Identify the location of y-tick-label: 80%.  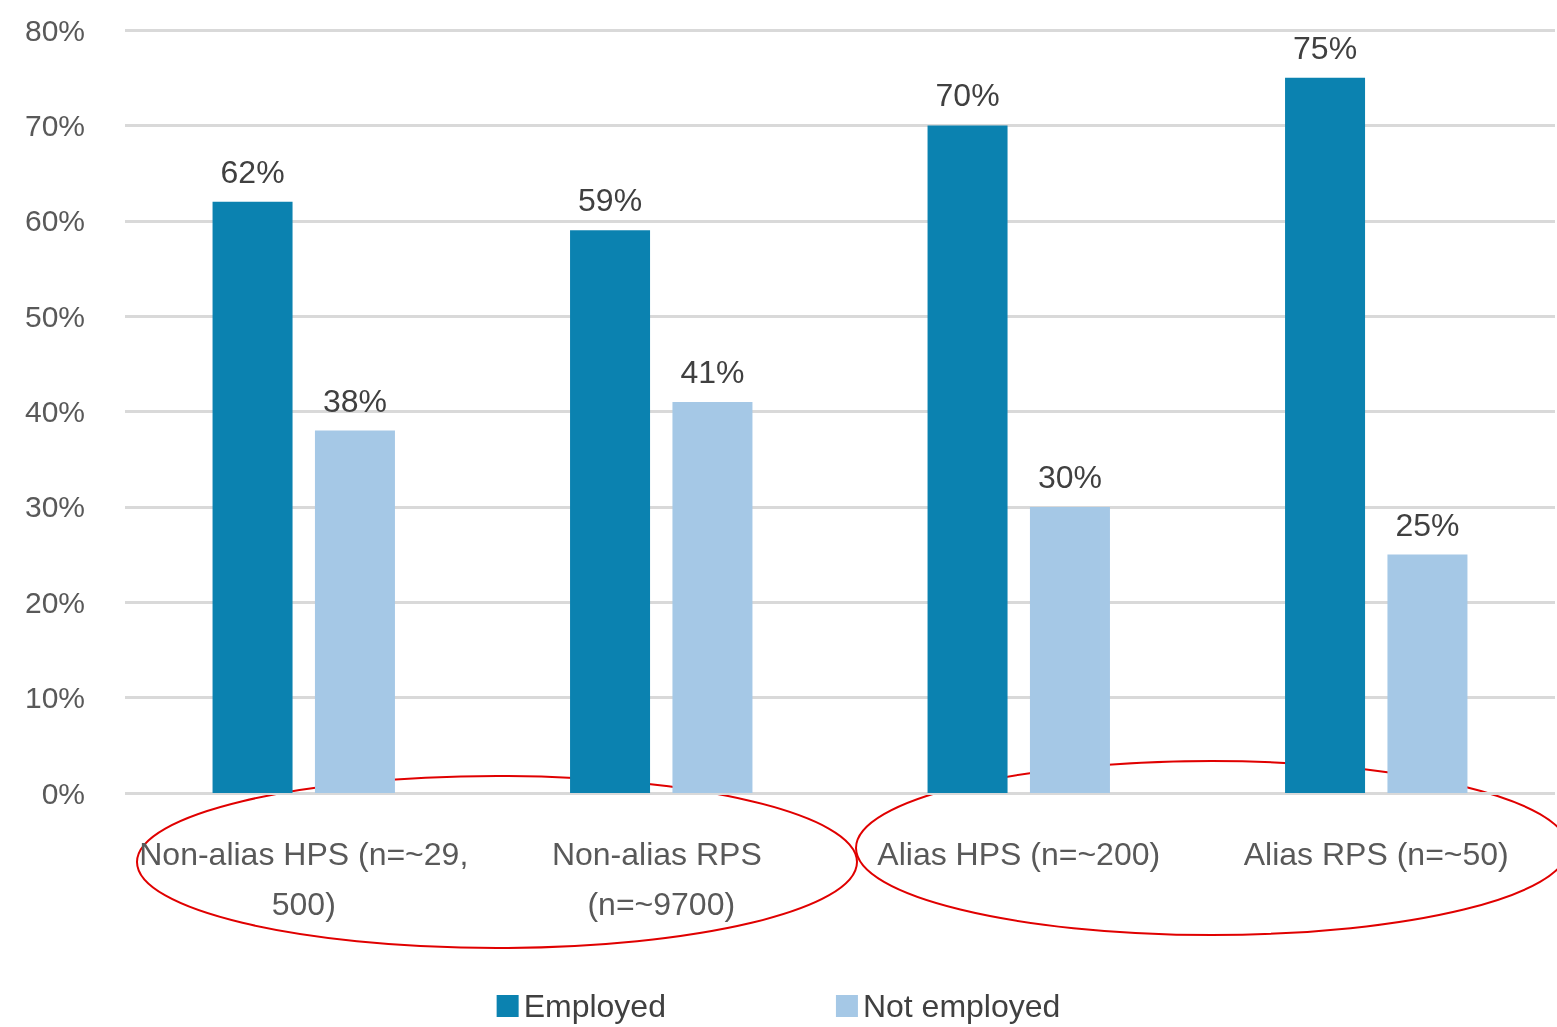
(54, 30).